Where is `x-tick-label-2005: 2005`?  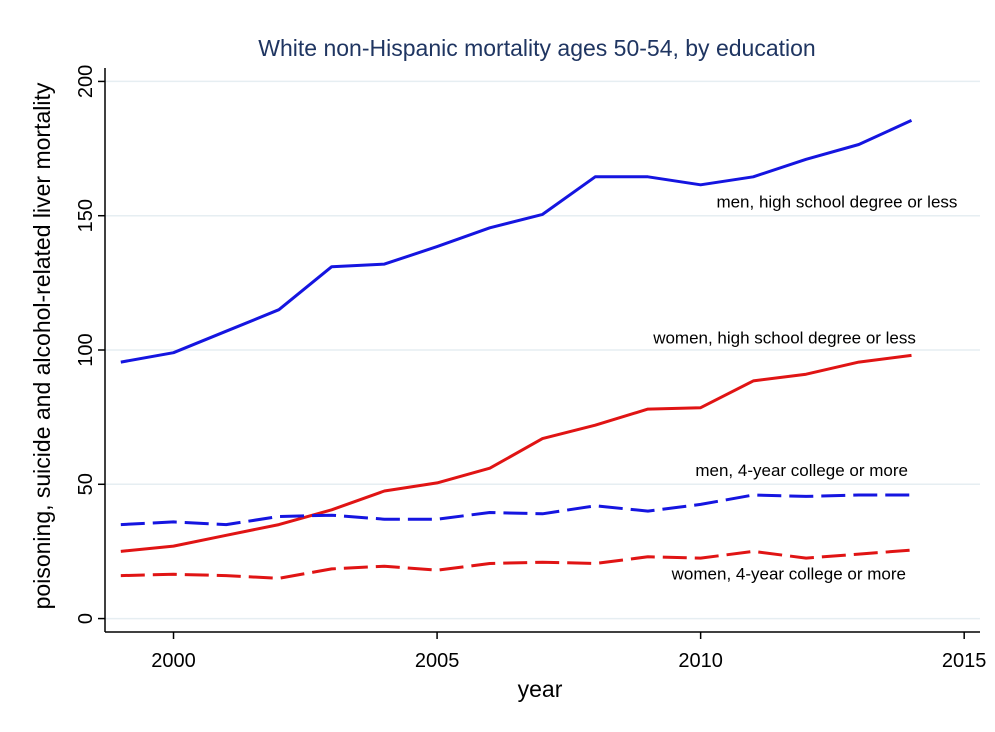
x-tick-label-2005: 2005 is located at coordinates (437, 661).